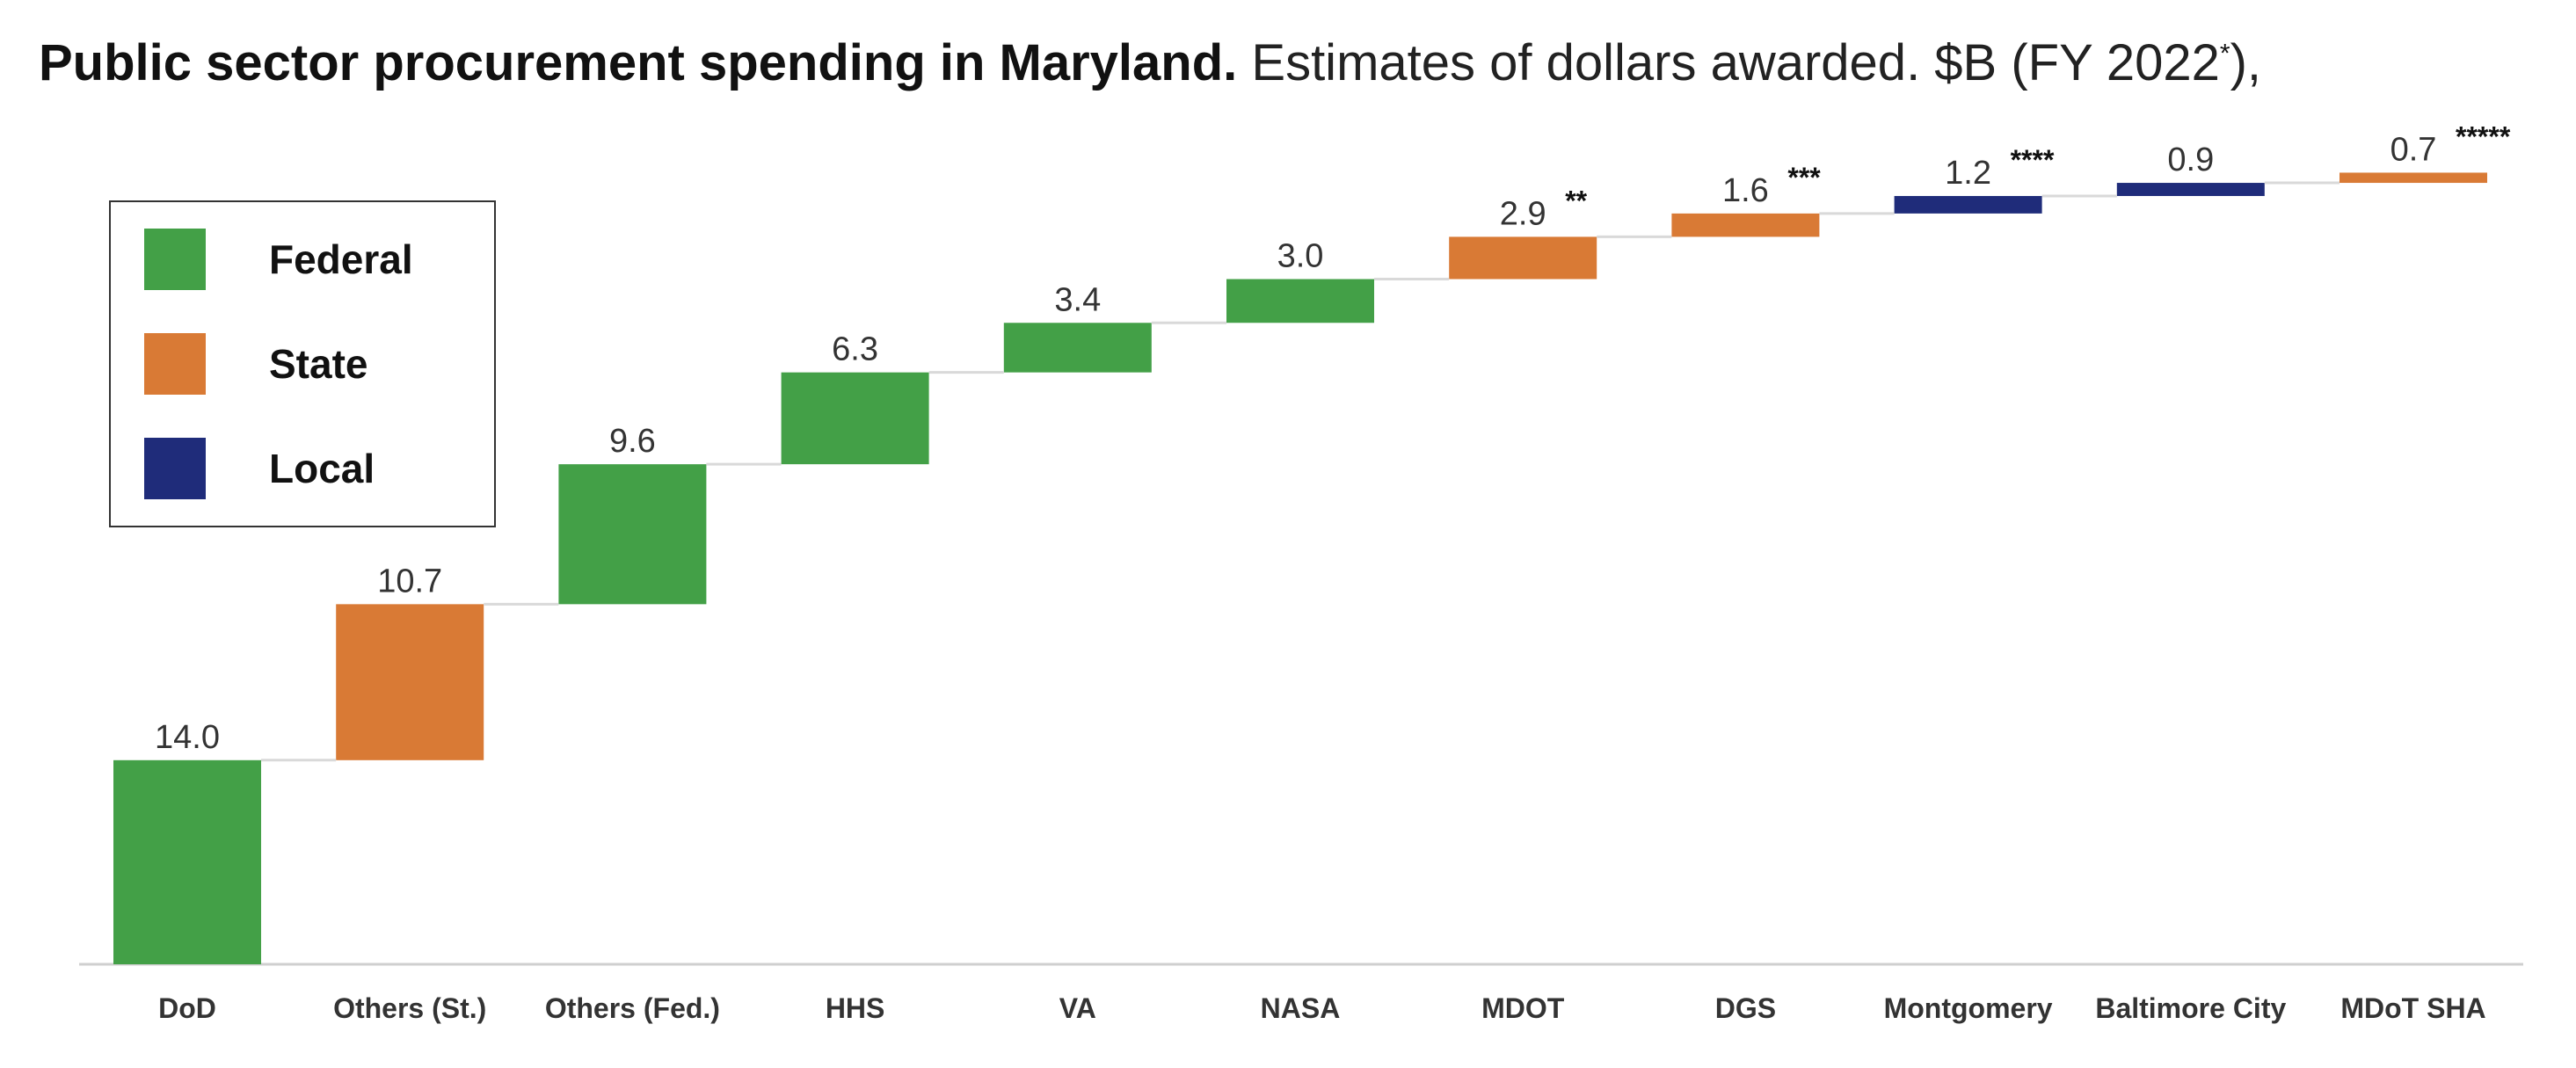 The width and height of the screenshot is (2576, 1068). I want to click on footnote-annotation: *****, so click(2483, 136).